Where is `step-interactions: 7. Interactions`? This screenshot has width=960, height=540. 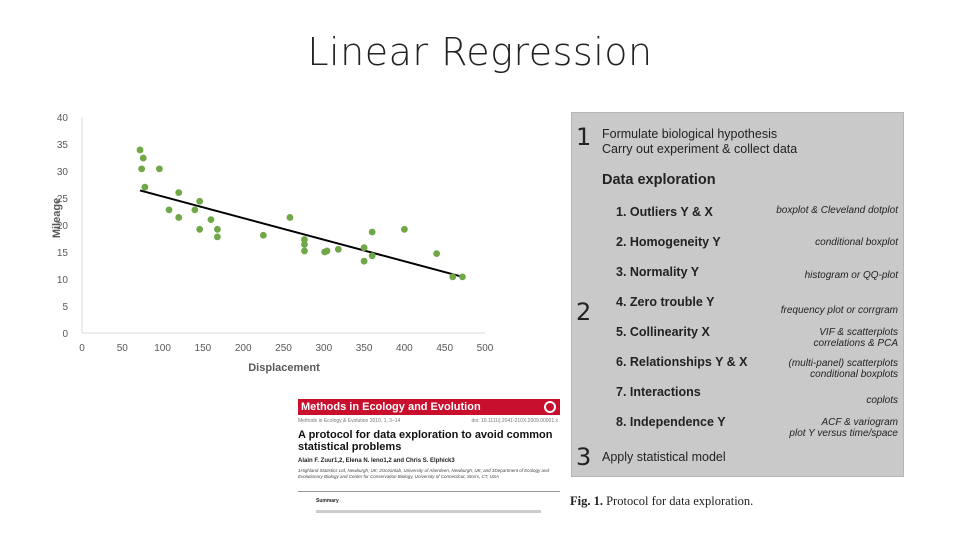 step-interactions: 7. Interactions is located at coordinates (658, 392).